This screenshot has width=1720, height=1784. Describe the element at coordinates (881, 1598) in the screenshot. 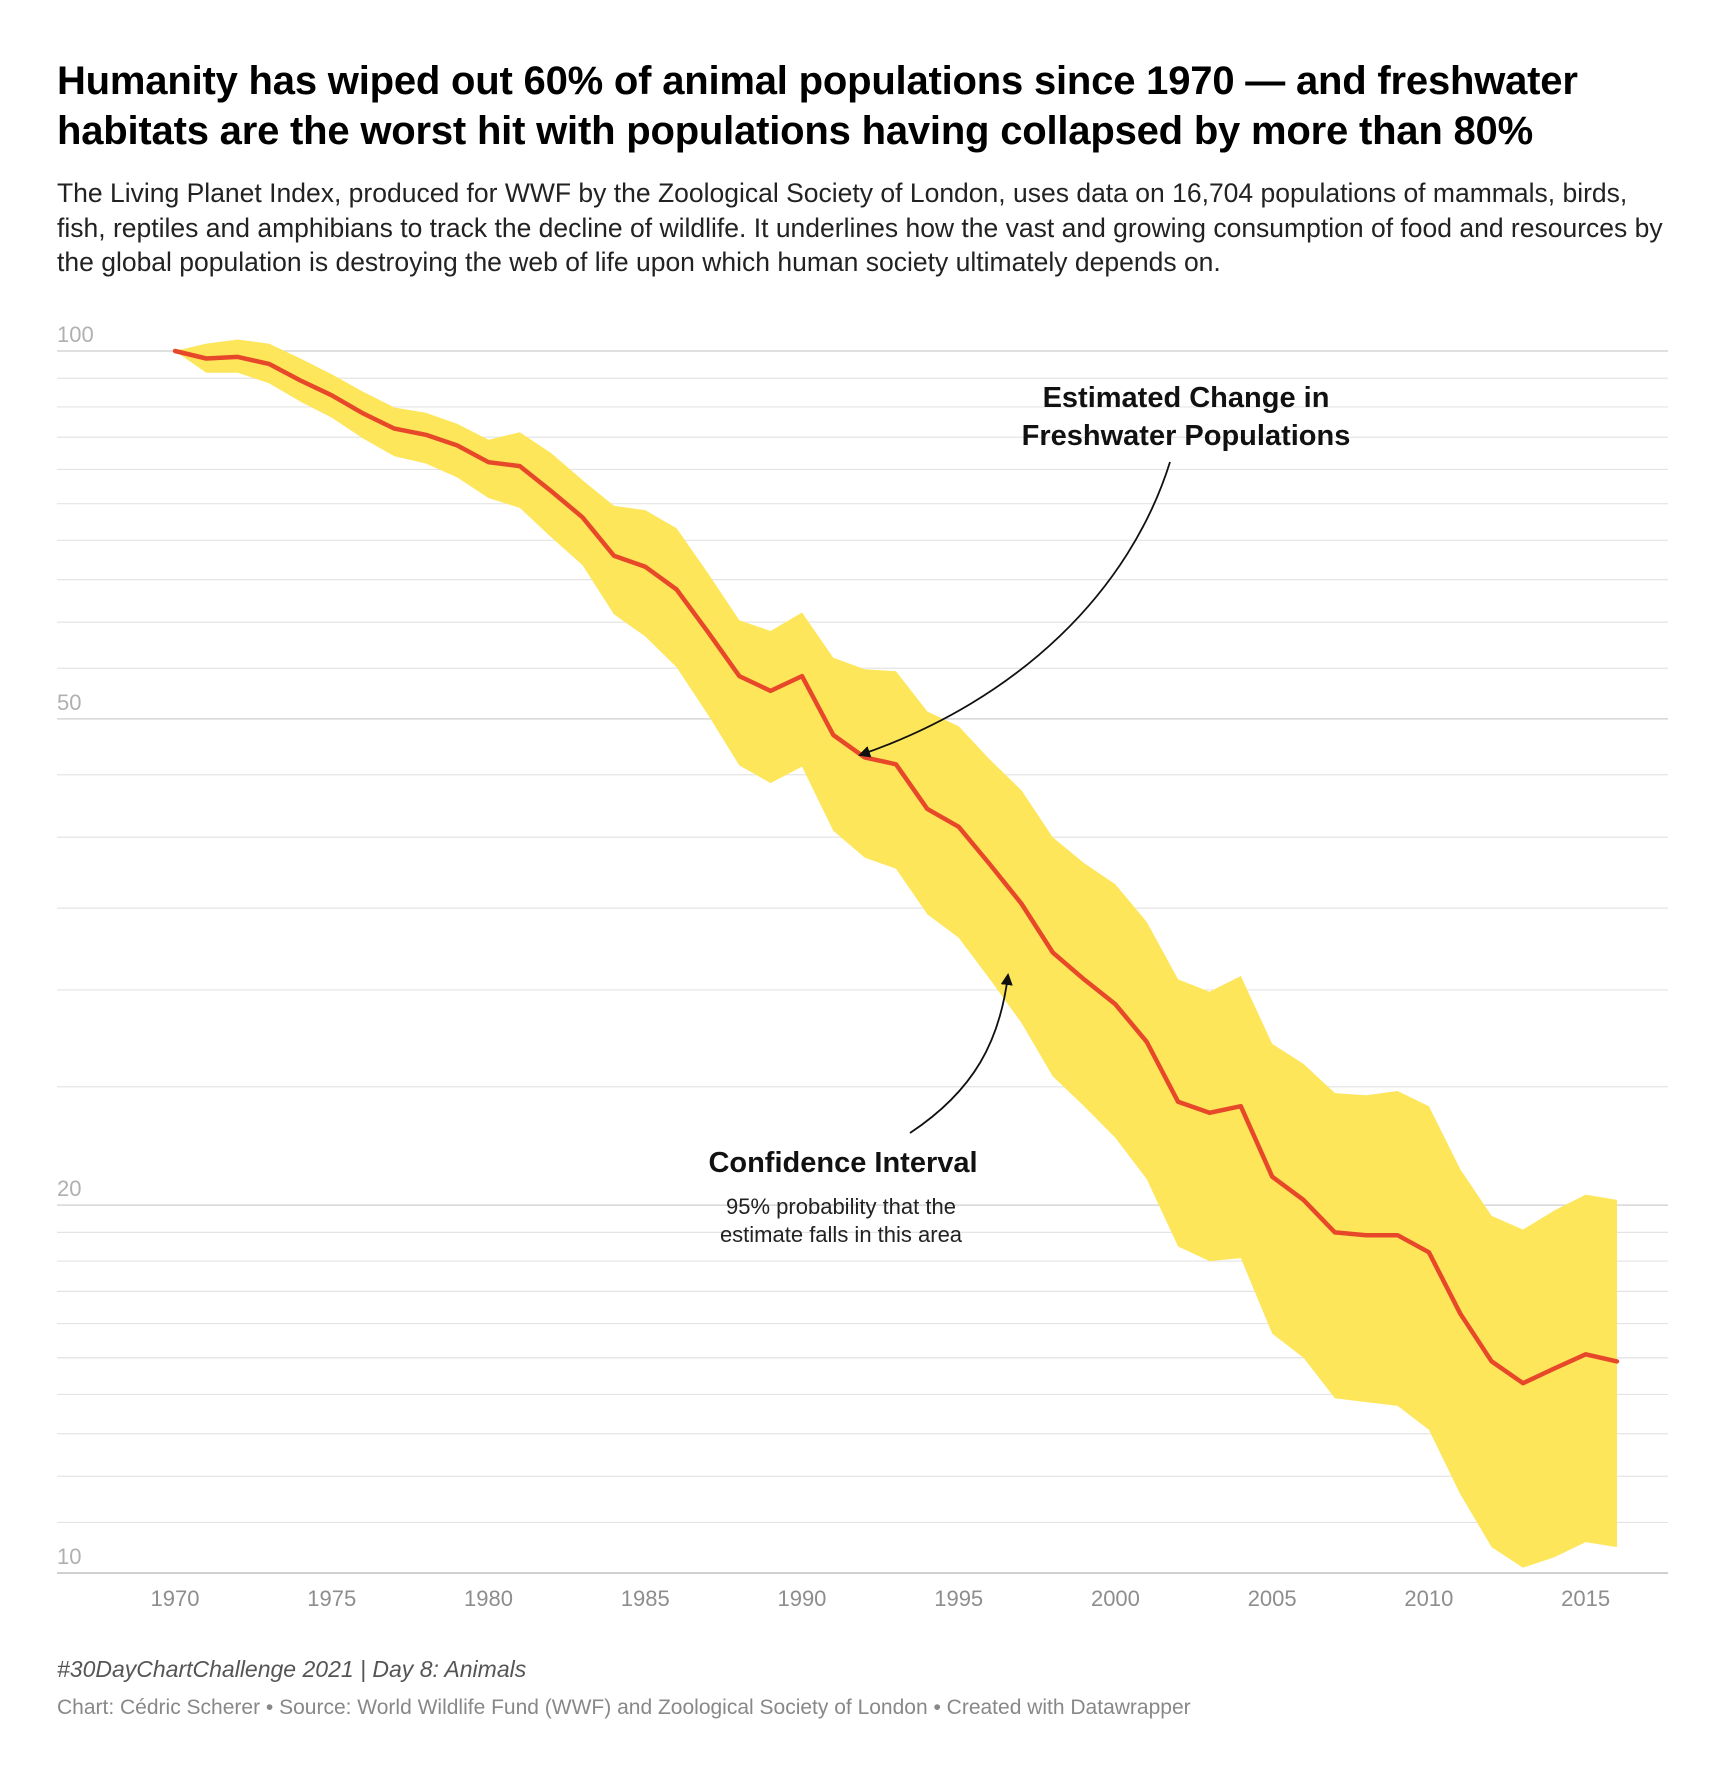

I see `x-axis-labels: 1970 1975 1980 1985 1990 1995 2000 2005 2010 2015` at that location.